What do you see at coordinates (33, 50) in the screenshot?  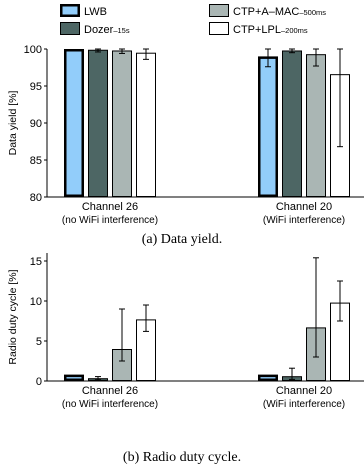 I see `y-tick-label: 100` at bounding box center [33, 50].